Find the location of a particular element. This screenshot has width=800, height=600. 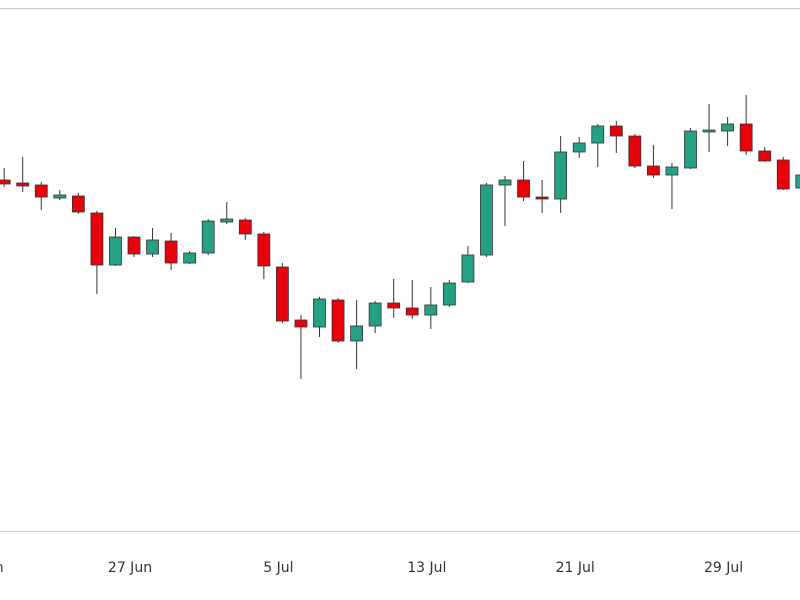

x-tick-label: 5 Jul is located at coordinates (278, 568).